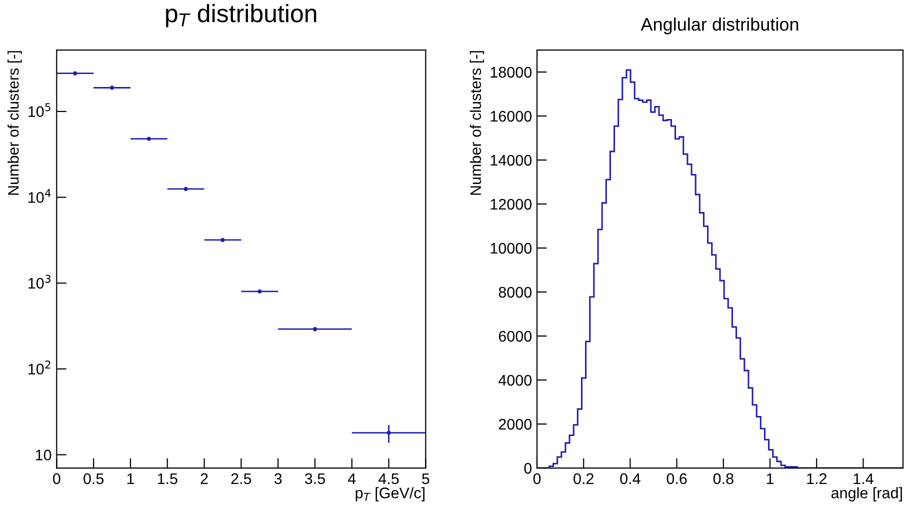 This screenshot has height=511, width=908. What do you see at coordinates (719, 26) in the screenshot?
I see `chart-title: Anglular distribution` at bounding box center [719, 26].